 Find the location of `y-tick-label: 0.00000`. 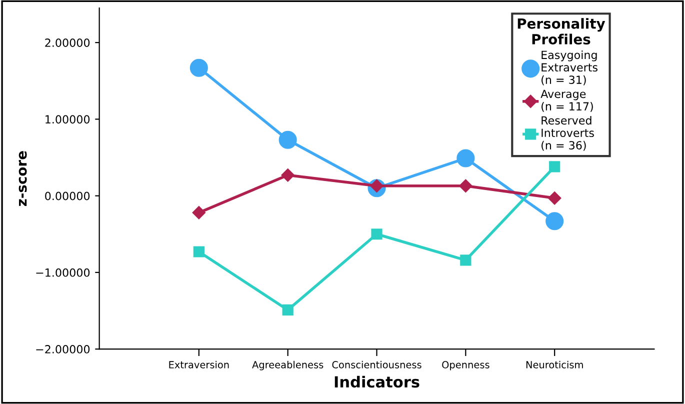

y-tick-label: 0.00000 is located at coordinates (67, 196).